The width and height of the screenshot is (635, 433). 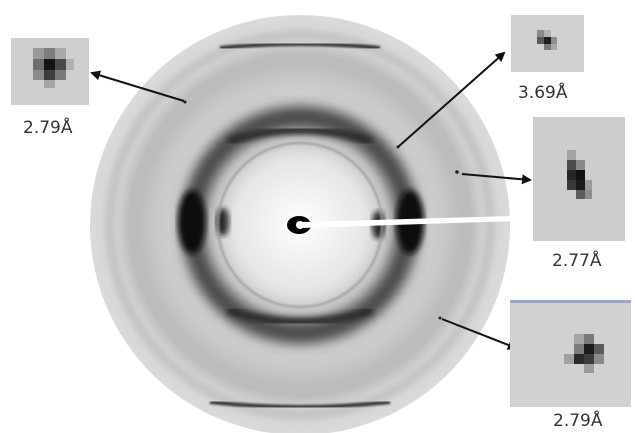 I want to click on top-ring-arc, so click(x=300, y=136).